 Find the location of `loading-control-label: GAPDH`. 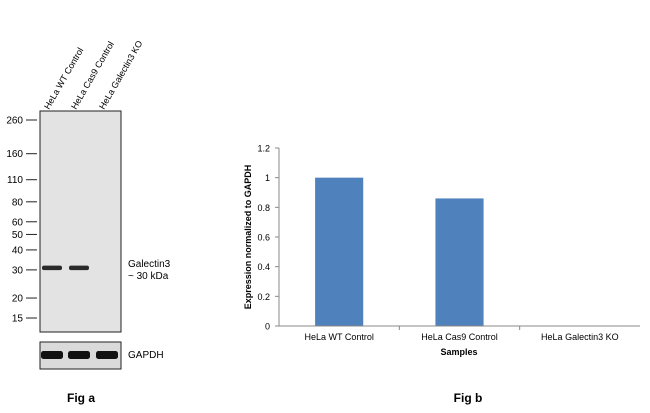

loading-control-label: GAPDH is located at coordinates (146, 355).